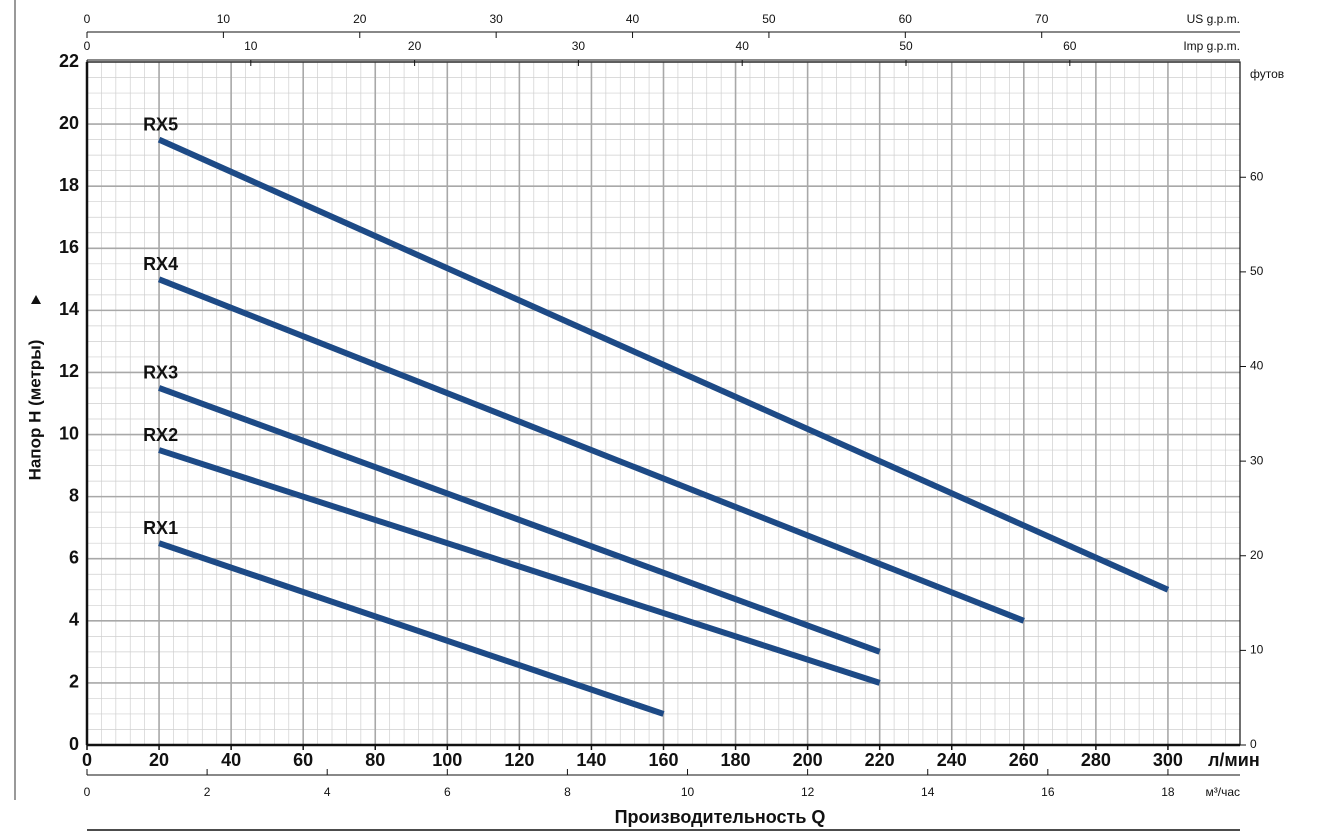 Image resolution: width=1320 pixels, height=839 pixels. Describe the element at coordinates (880, 760) in the screenshot. I see `x-tick-label: 220` at that location.